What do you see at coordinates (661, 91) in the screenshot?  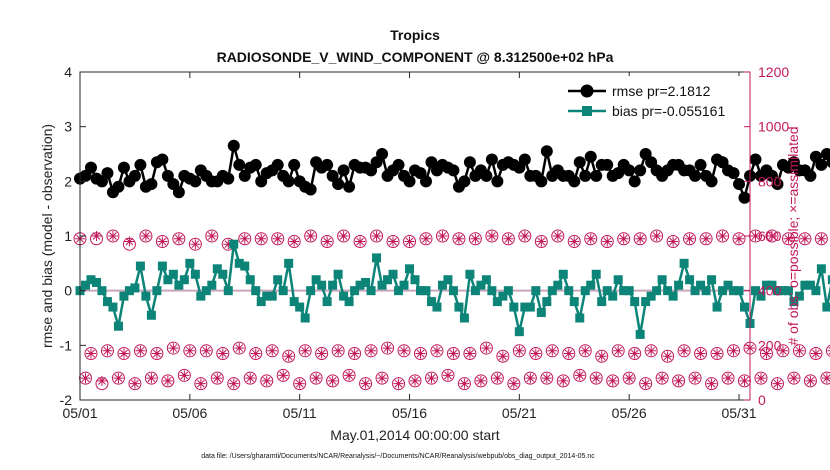 I see `legend-rmse-label: rmse pr=2.1812` at bounding box center [661, 91].